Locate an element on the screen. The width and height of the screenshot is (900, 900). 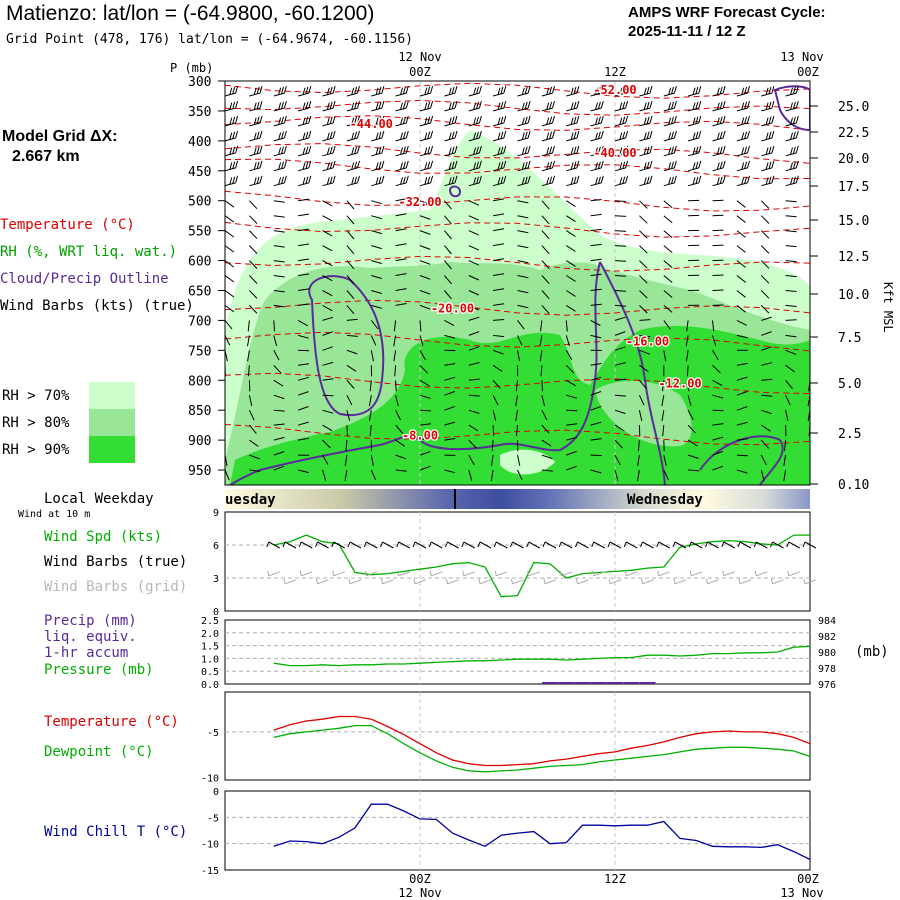
legend-rh90: RH > 90% is located at coordinates (36, 450).